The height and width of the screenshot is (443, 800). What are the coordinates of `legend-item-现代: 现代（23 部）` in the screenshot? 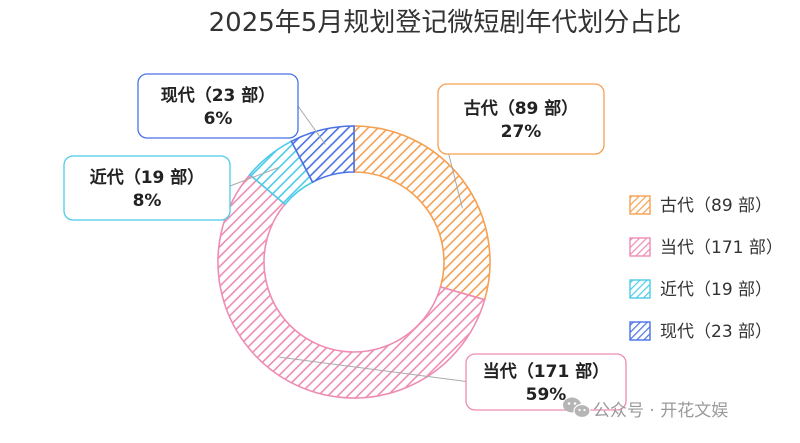 It's located at (700, 331).